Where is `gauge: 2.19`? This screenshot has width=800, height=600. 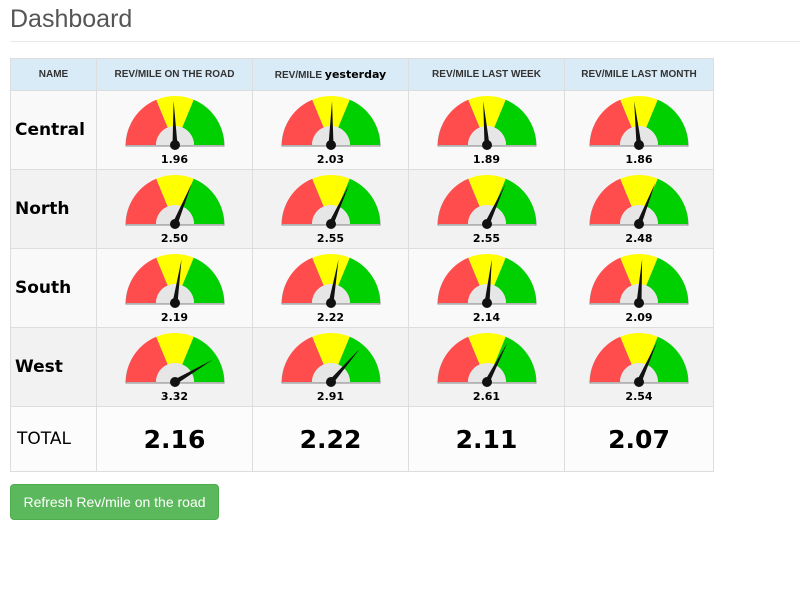 gauge: 2.19 is located at coordinates (174, 290).